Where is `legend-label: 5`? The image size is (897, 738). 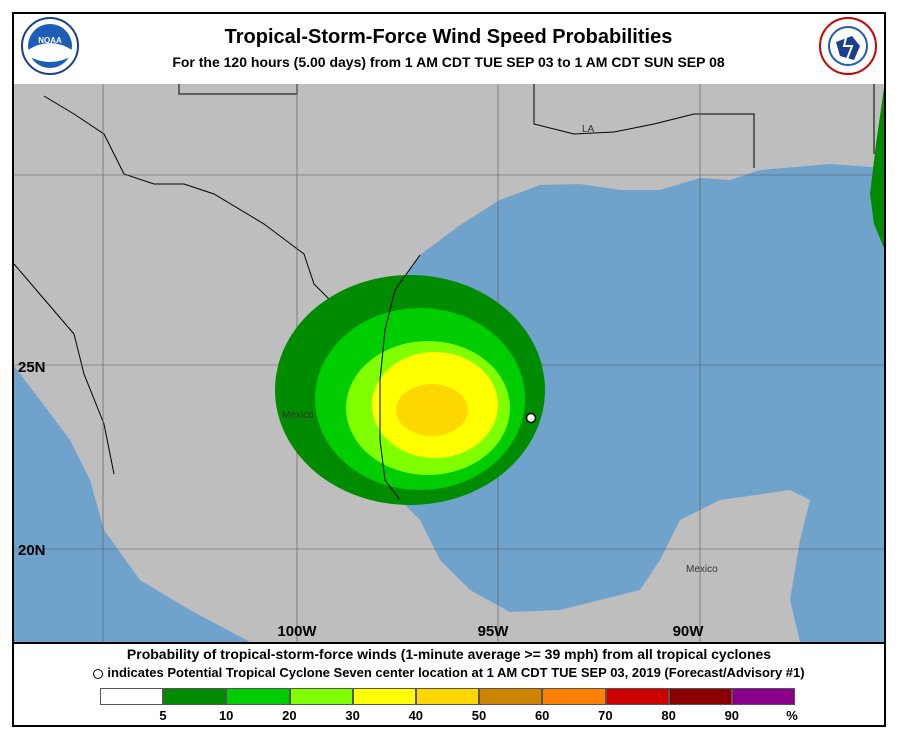 legend-label: 5 is located at coordinates (163, 715).